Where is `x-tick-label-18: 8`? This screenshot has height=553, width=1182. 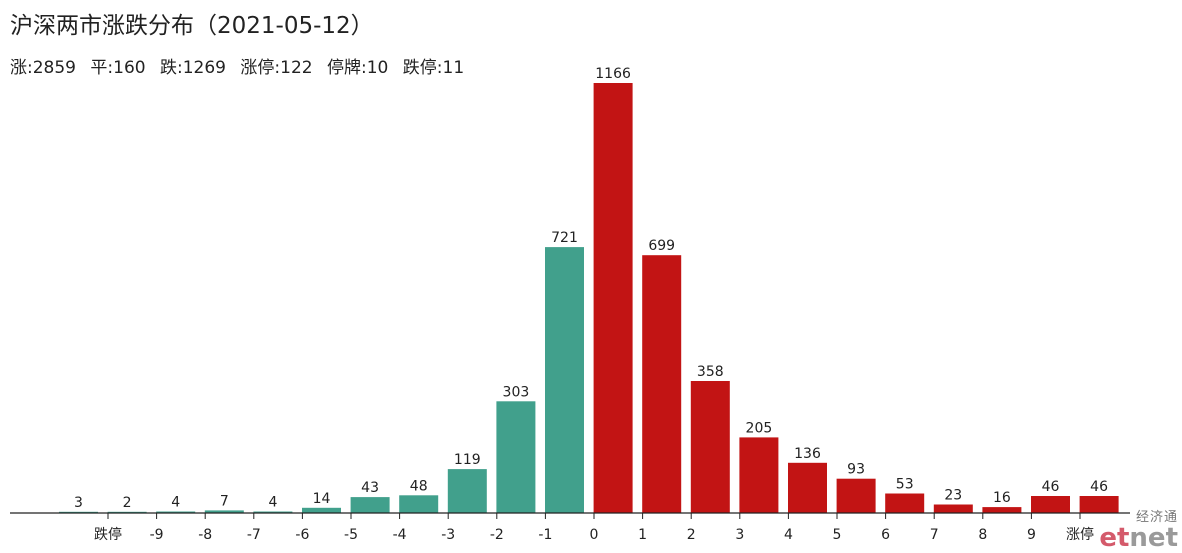 x-tick-label-18: 8 is located at coordinates (982, 535).